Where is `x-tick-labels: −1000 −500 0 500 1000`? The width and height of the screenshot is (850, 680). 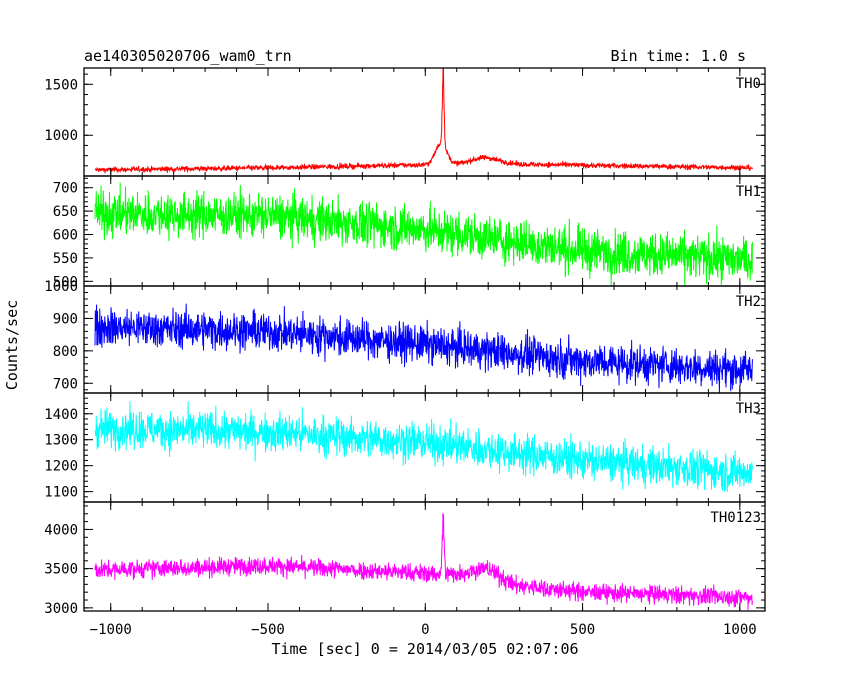
x-tick-labels: −1000 −500 0 500 1000 is located at coordinates (423, 630).